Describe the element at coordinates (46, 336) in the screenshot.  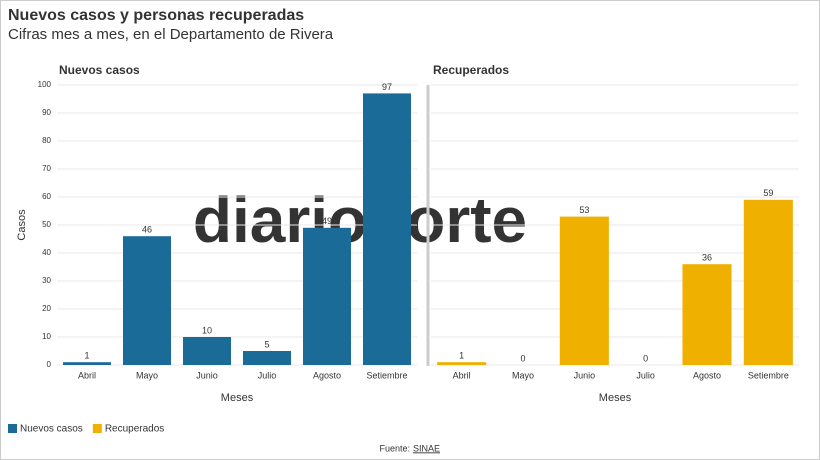
I see `y-tick-label: 10` at that location.